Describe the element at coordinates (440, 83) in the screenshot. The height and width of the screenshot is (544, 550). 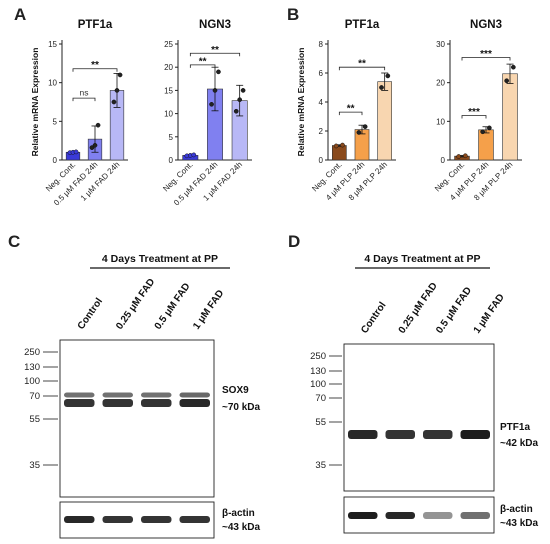
I see `y-tick-label: 20` at that location.